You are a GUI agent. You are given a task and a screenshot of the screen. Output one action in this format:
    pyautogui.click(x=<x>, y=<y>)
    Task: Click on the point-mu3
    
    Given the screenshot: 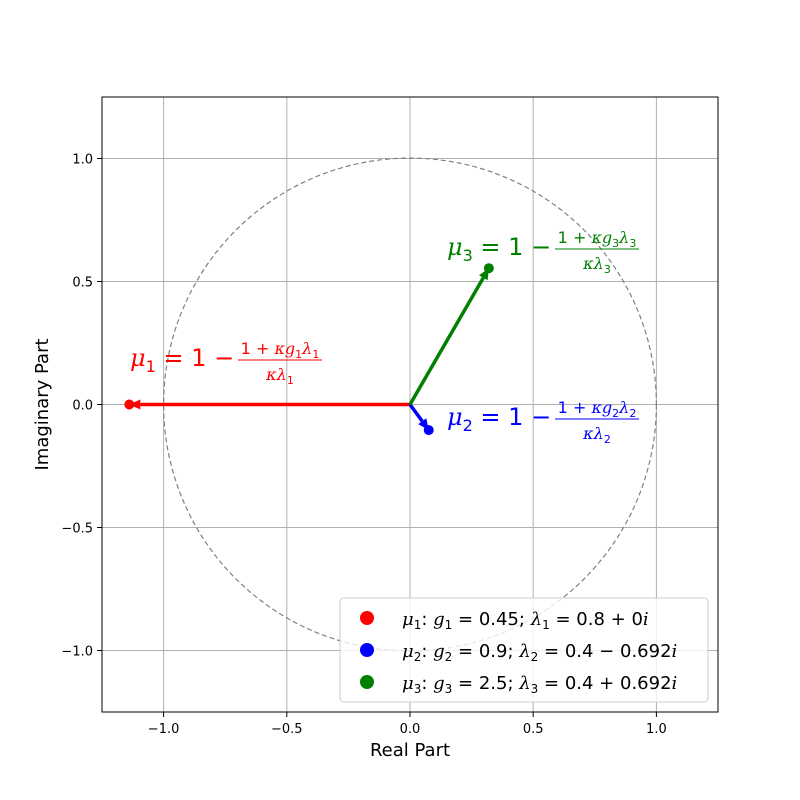 What is the action you would take?
    pyautogui.click(x=488, y=268)
    